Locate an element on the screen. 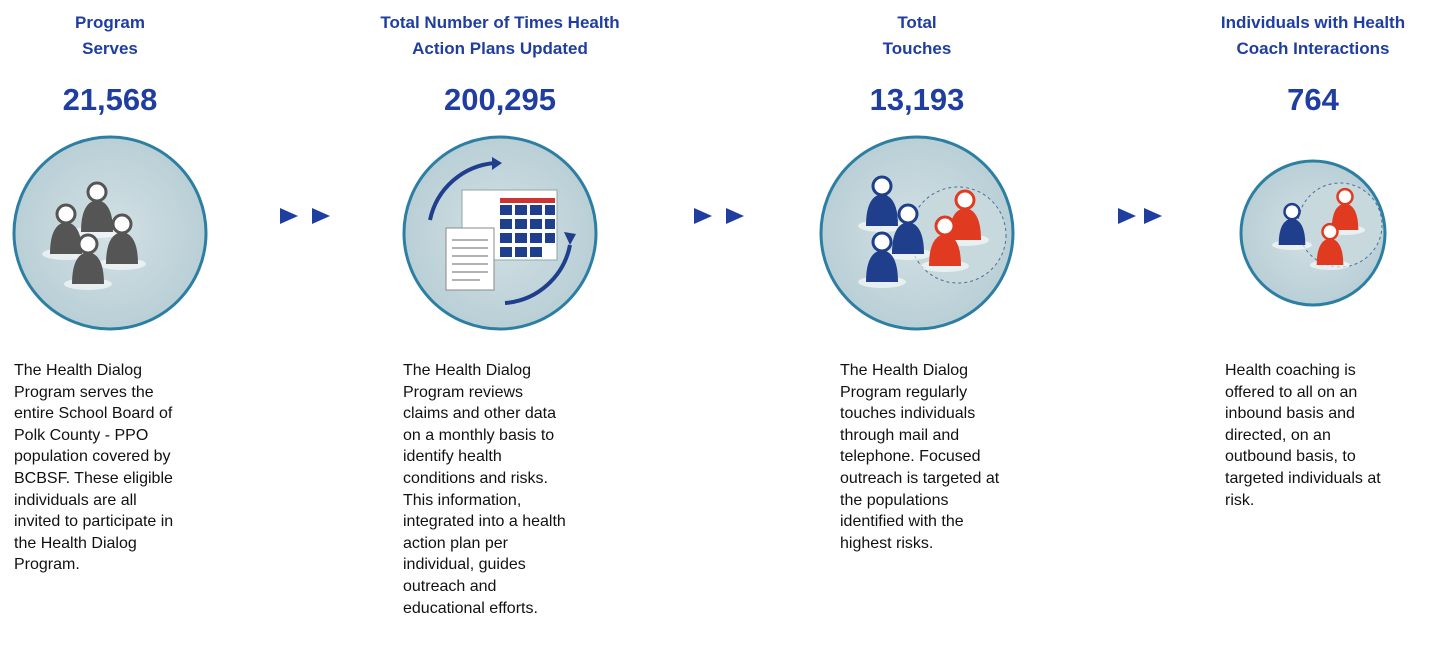 Image resolution: width=1430 pixels, height=656 pixels. description-line: Polk County - PPO is located at coordinates (81, 435).